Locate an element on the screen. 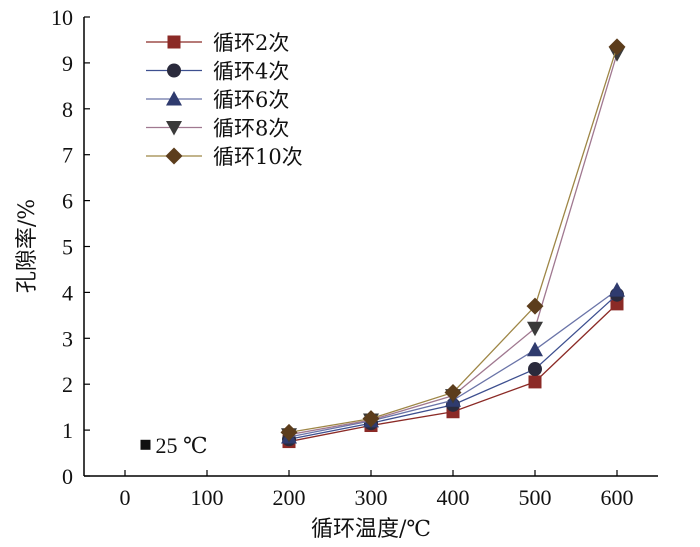  annotation: 25 ℃ is located at coordinates (174, 445).